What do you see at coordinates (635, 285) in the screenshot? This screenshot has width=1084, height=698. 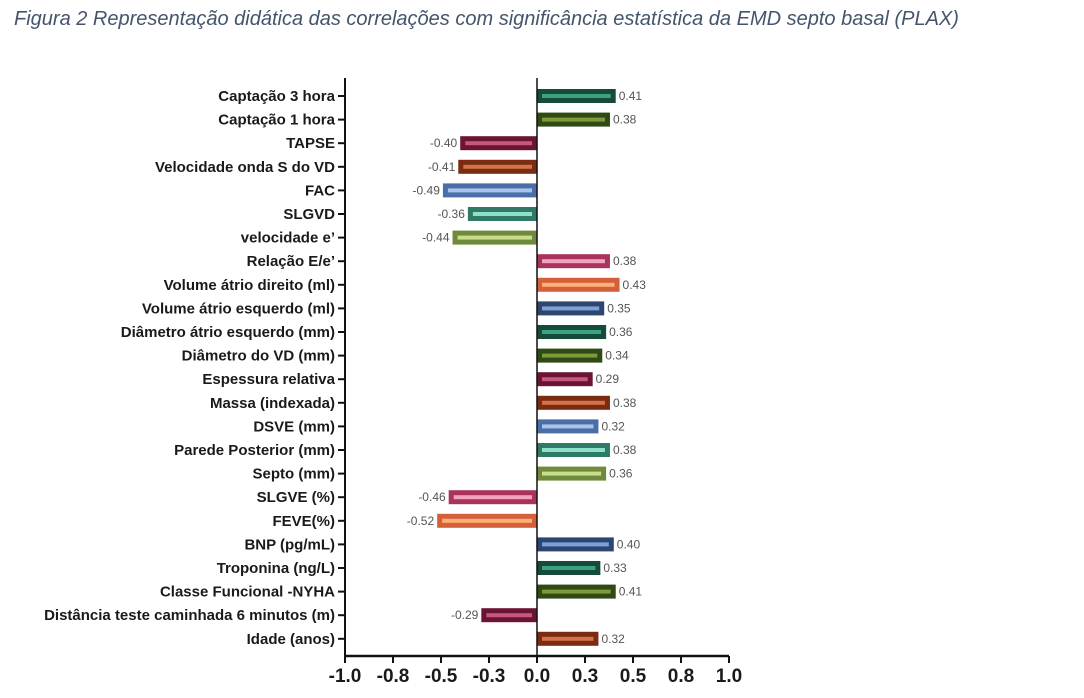 I see `value-label: 0.43` at bounding box center [635, 285].